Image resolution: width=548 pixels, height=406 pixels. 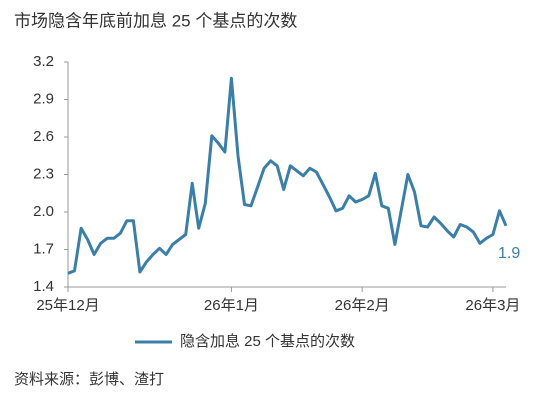 What do you see at coordinates (362, 305) in the screenshot?
I see `x-tick-label: 26年2月` at bounding box center [362, 305].